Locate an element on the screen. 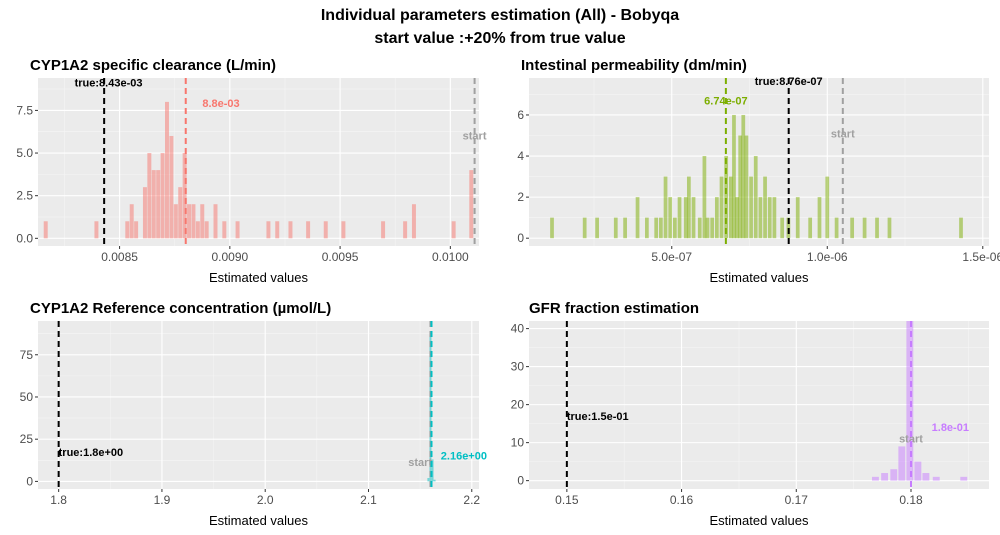 This screenshot has height=535, width=1000. reference-vline-label: 8.8e-03 is located at coordinates (220, 104).